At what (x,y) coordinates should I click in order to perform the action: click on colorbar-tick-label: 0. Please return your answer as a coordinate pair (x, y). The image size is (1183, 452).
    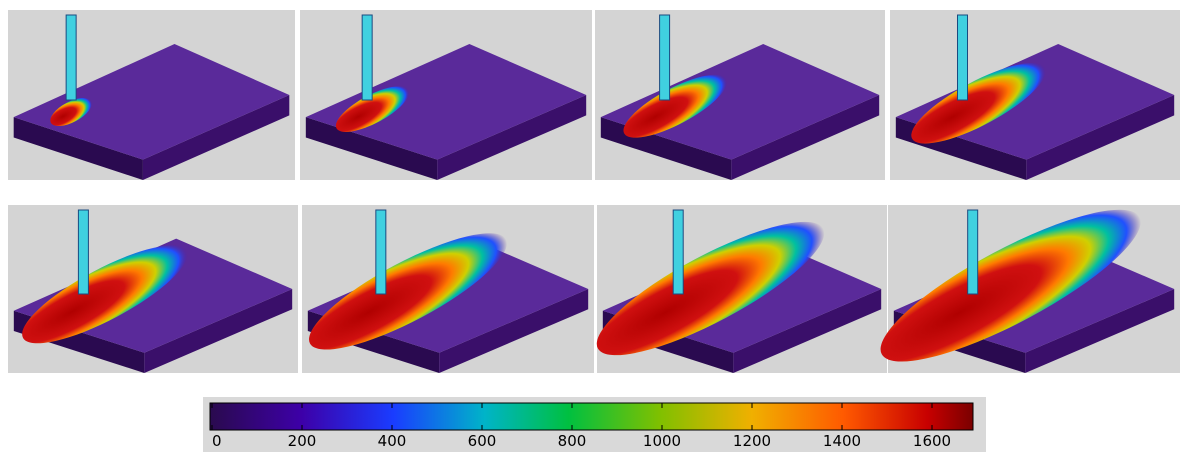
    Looking at the image, I should click on (217, 441).